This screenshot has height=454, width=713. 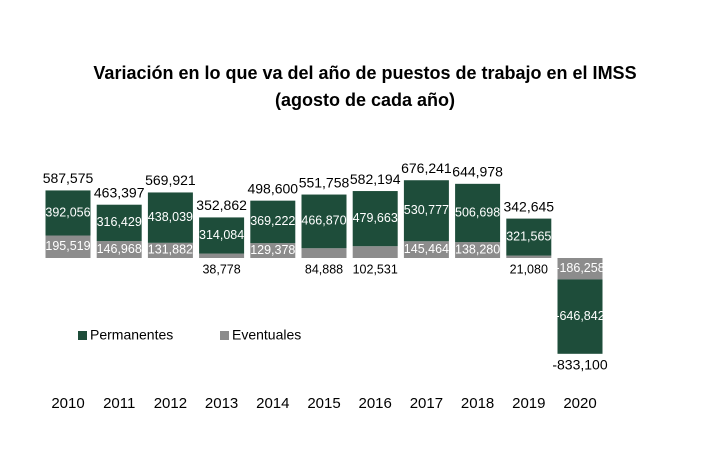 I want to click on data-label: 21,080, so click(x=529, y=269).